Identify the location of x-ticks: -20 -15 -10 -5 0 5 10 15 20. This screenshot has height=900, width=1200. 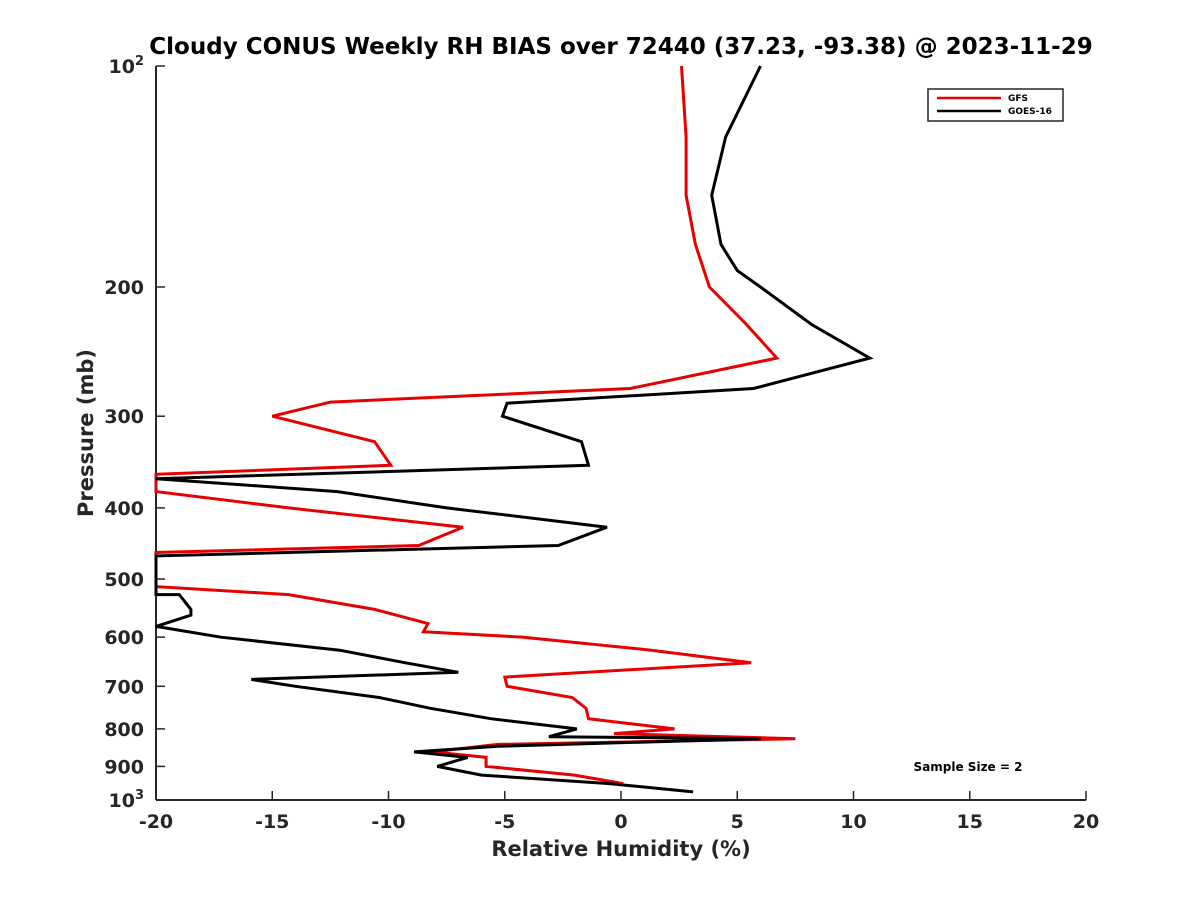
(619, 812).